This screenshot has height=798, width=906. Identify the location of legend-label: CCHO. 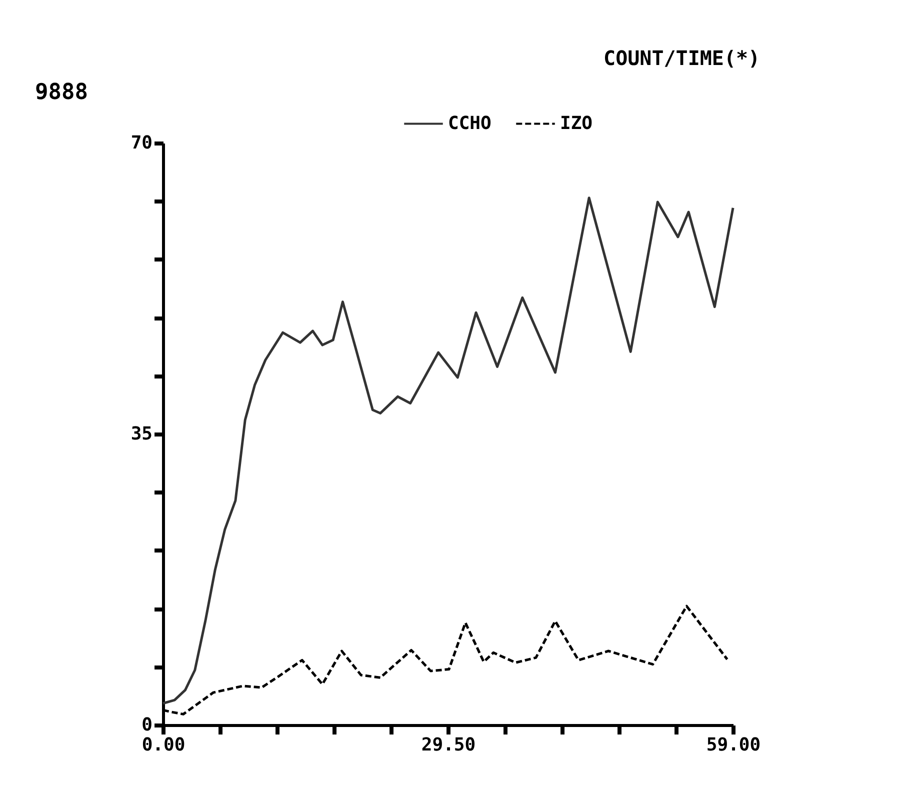
(470, 123).